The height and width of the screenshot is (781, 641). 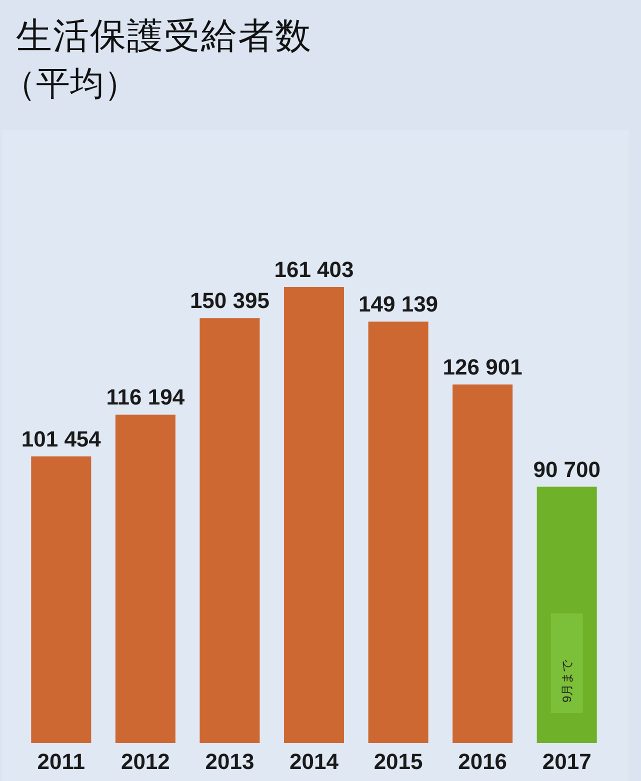 What do you see at coordinates (230, 301) in the screenshot?
I see `data-label: 150 395` at bounding box center [230, 301].